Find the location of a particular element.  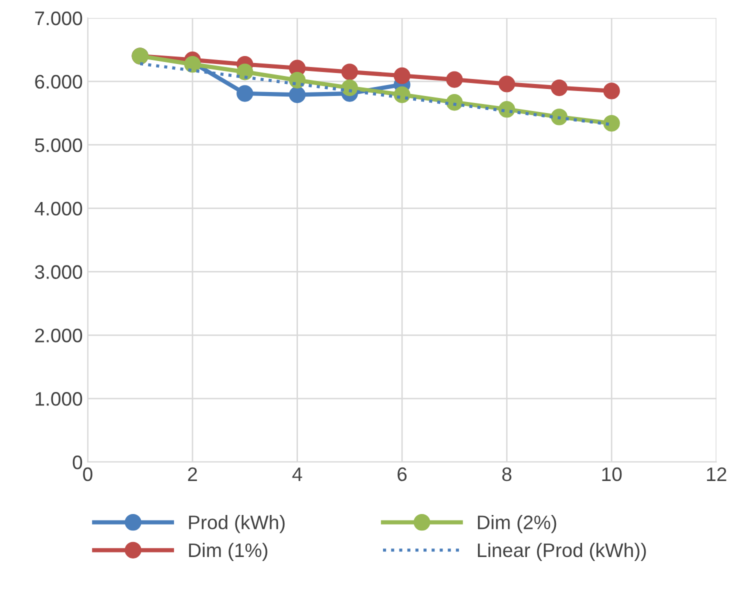

x-tick-label: 6 is located at coordinates (402, 474).